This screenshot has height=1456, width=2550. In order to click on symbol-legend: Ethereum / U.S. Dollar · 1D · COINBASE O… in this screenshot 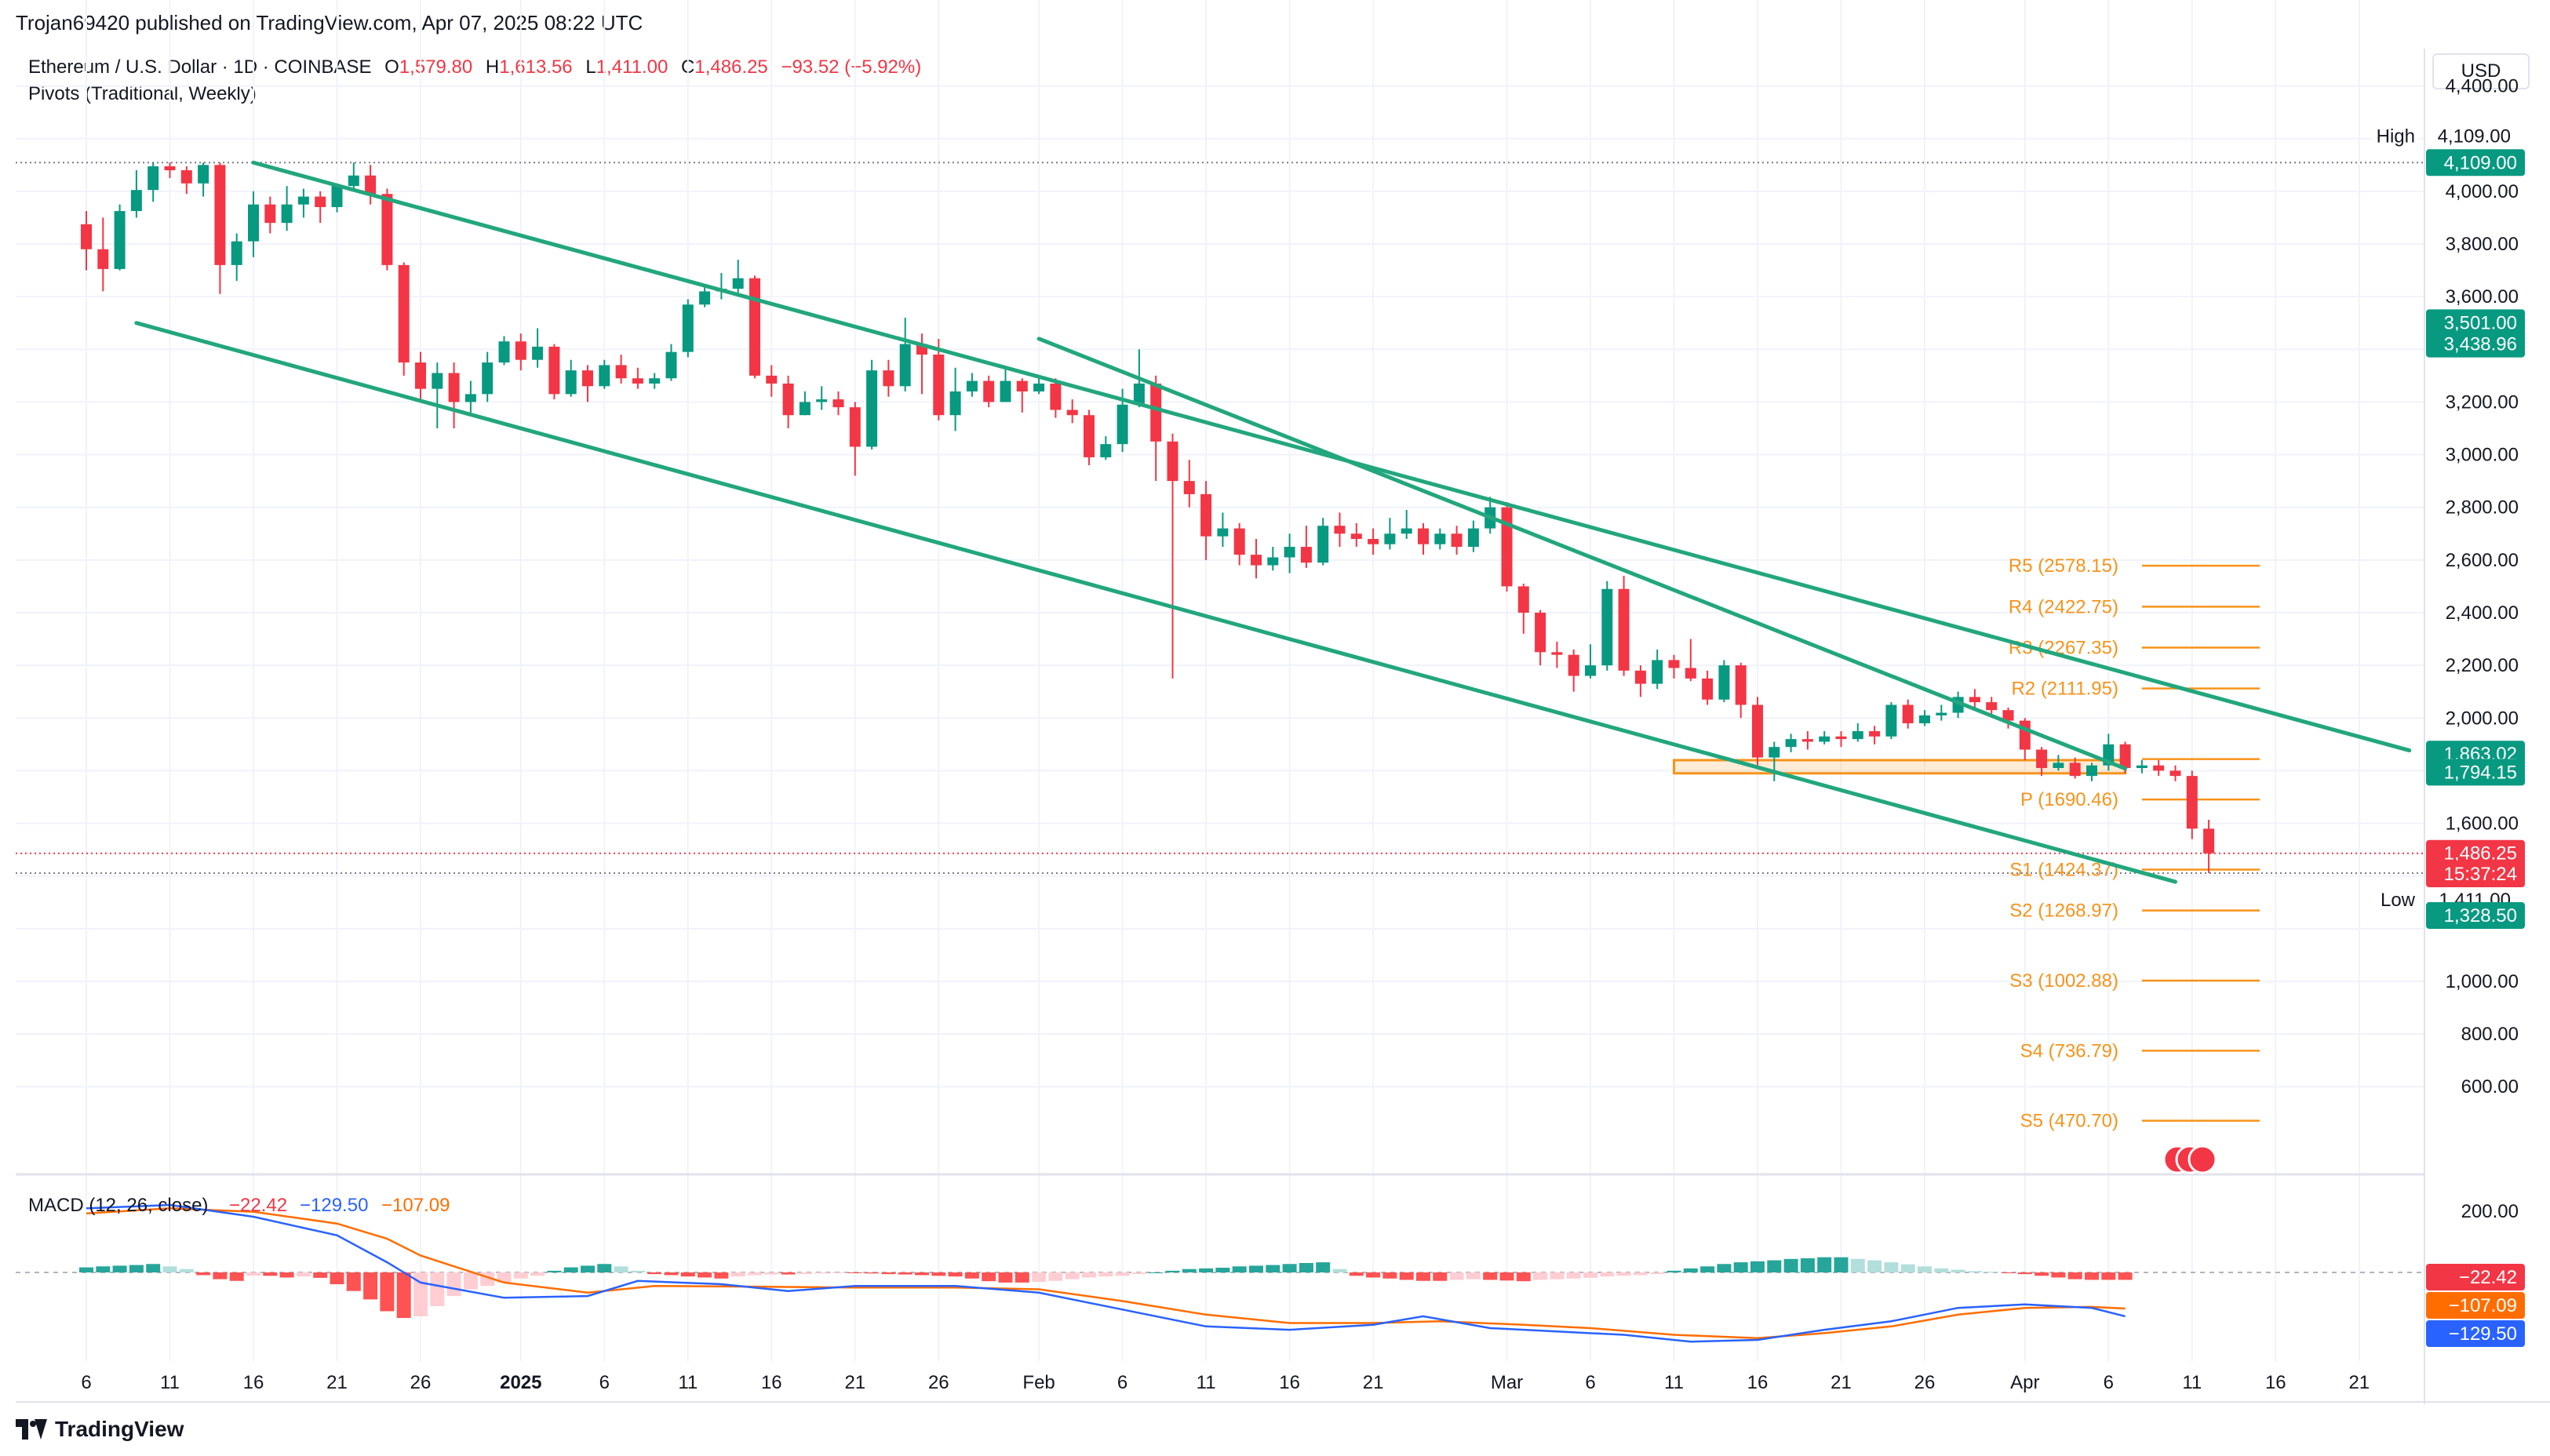, I will do `click(478, 67)`.